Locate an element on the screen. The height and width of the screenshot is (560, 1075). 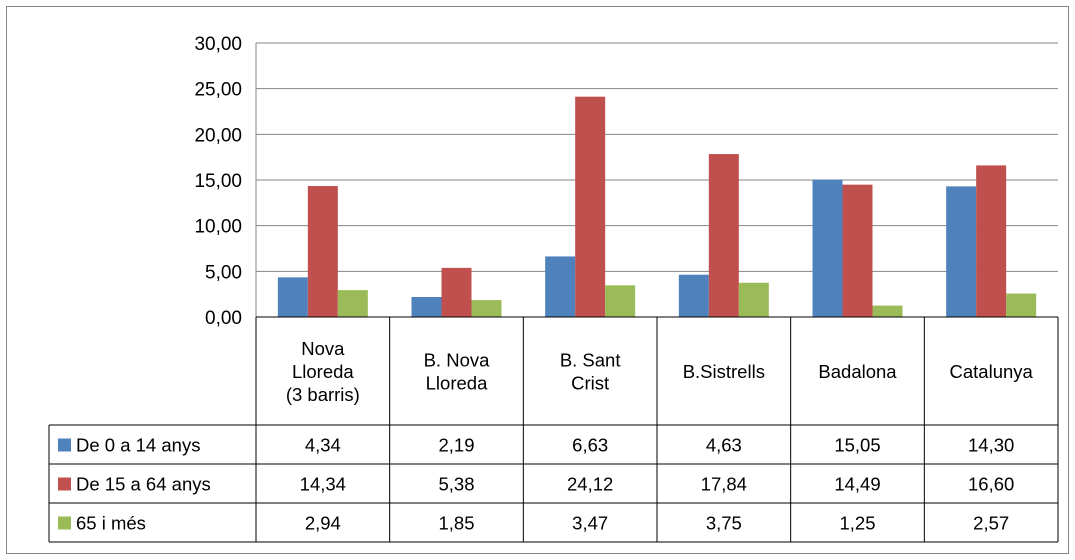
y-tick-label: 5,00 is located at coordinates (223, 272).